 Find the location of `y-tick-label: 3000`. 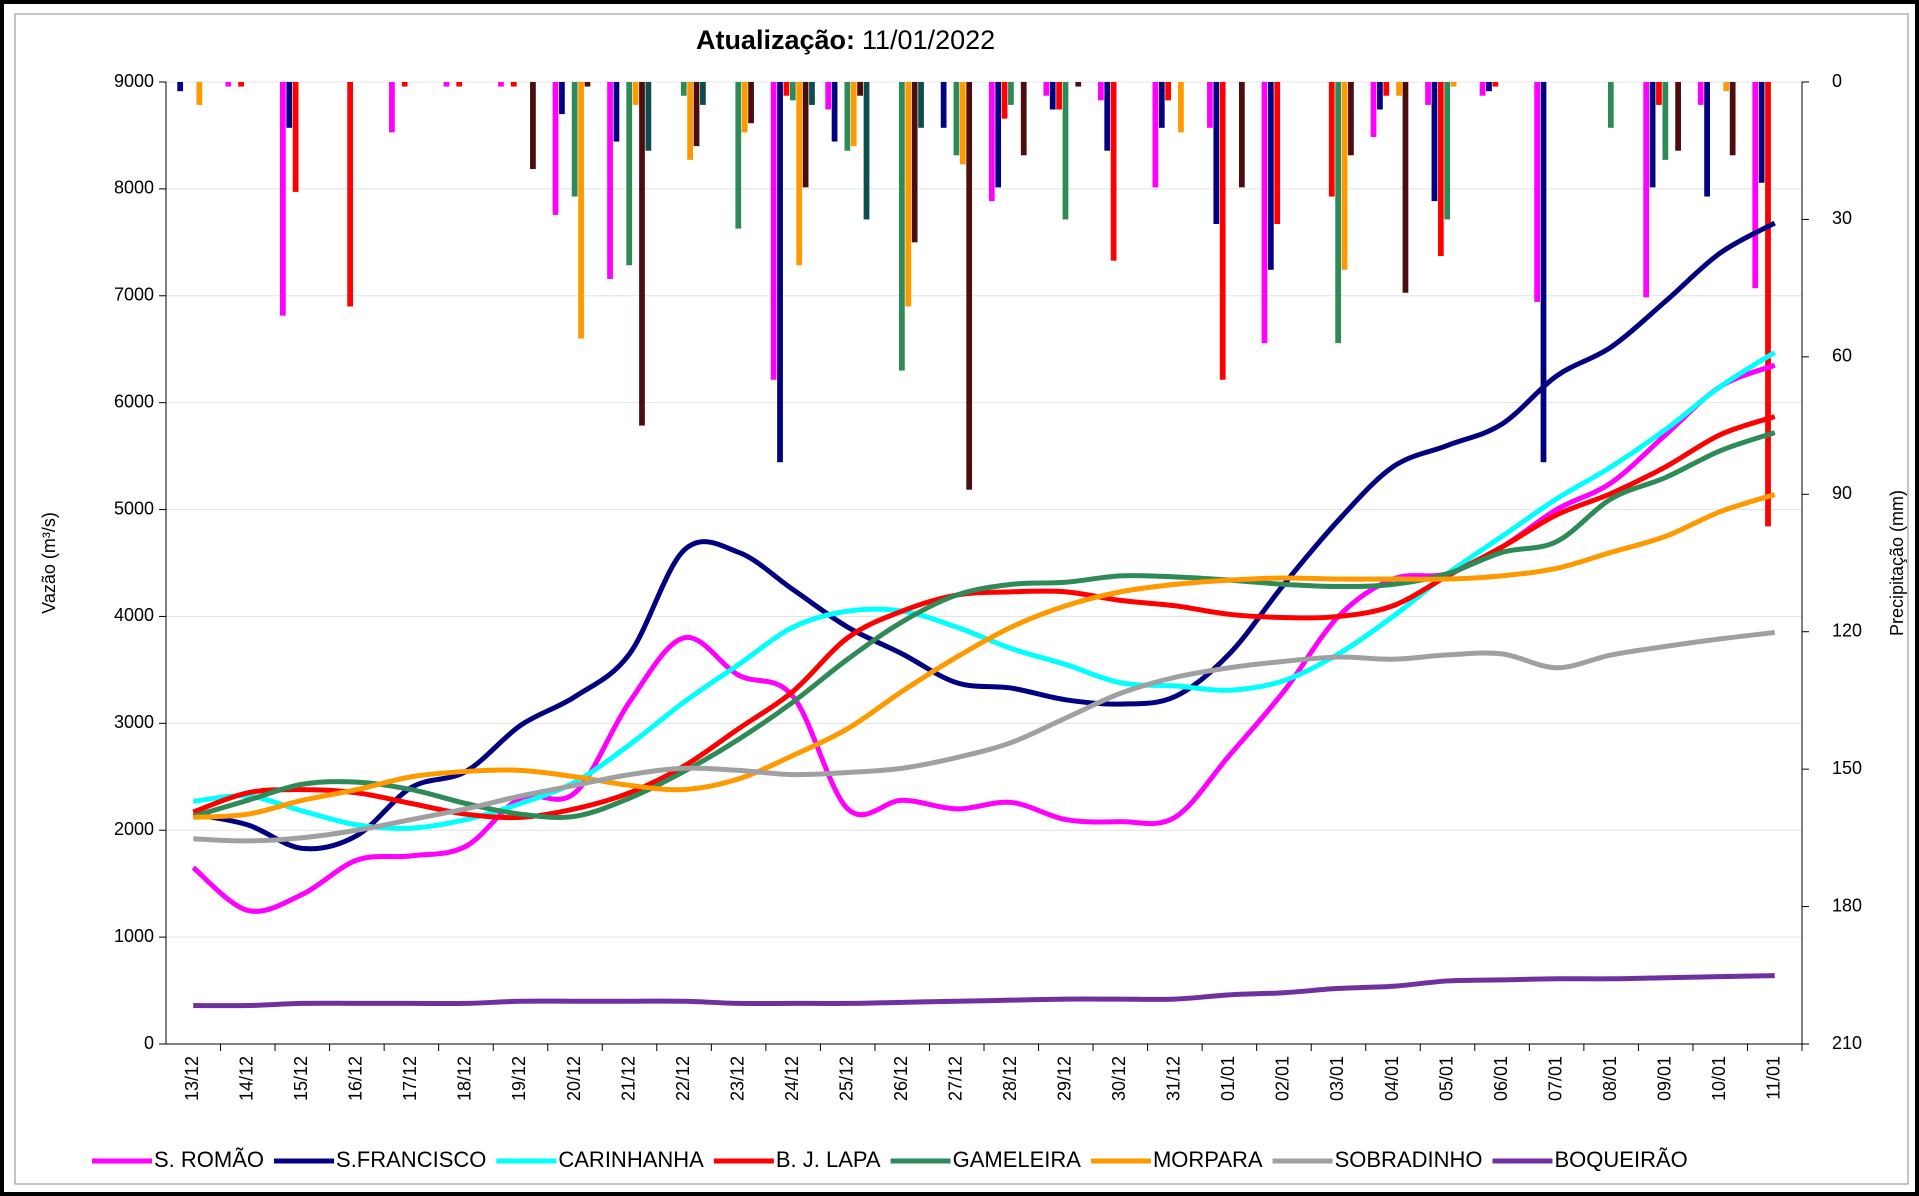

y-tick-label: 3000 is located at coordinates (134, 722).